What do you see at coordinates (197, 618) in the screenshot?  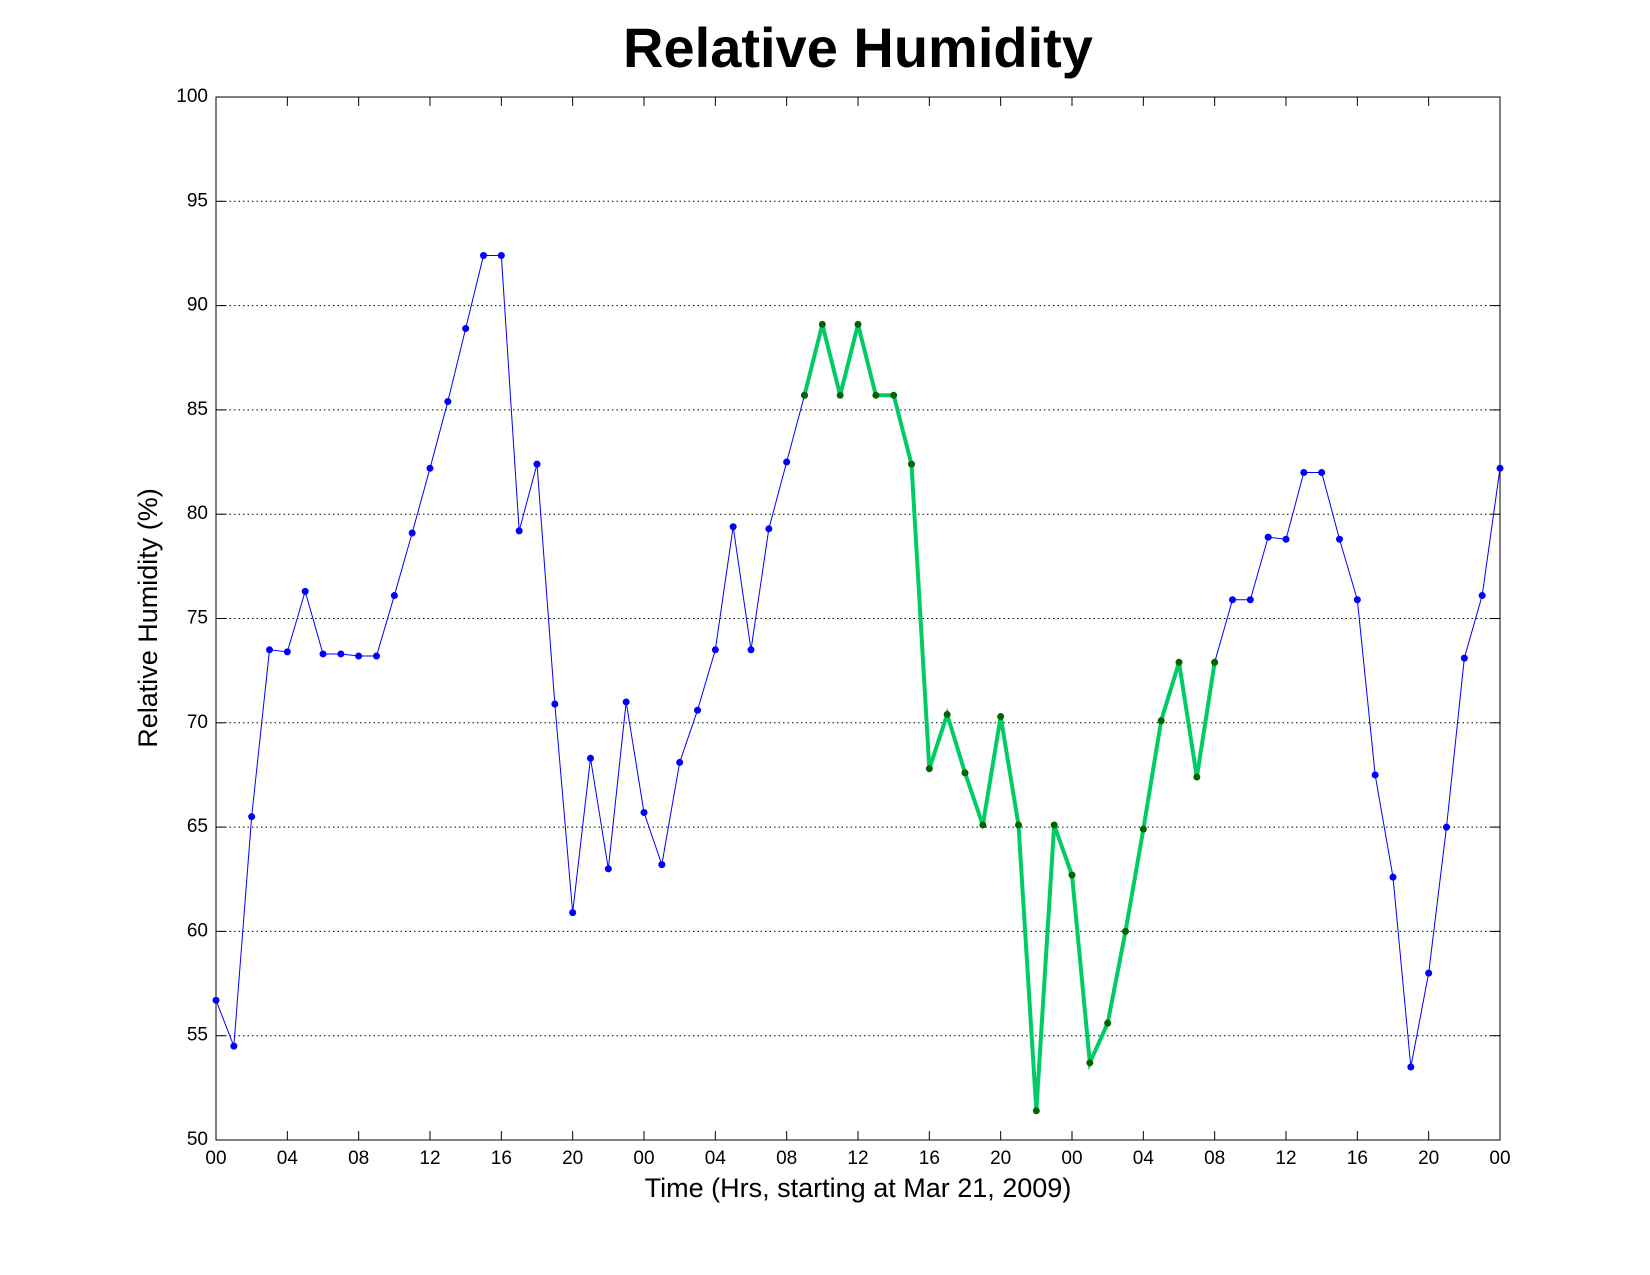 I see `y-tick-label: 75` at bounding box center [197, 618].